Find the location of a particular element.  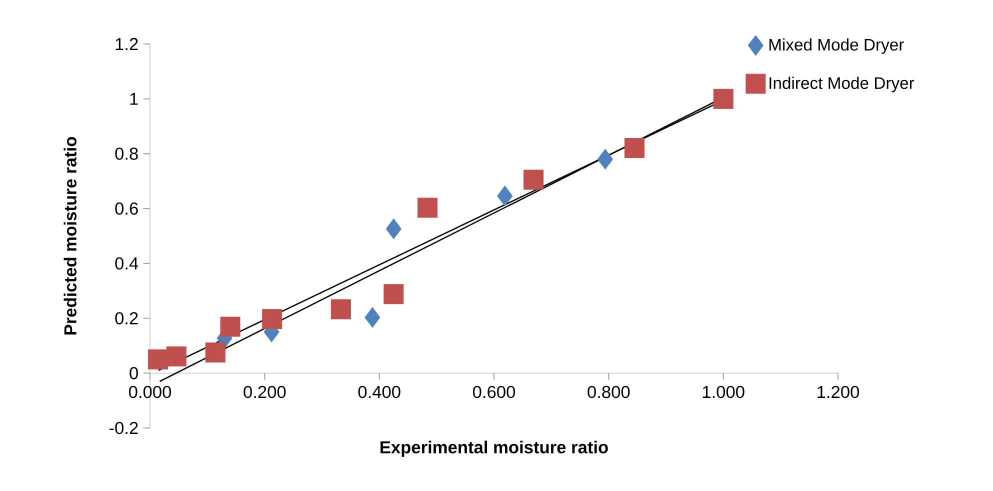

x-tick-label: 0.400 is located at coordinates (379, 392).